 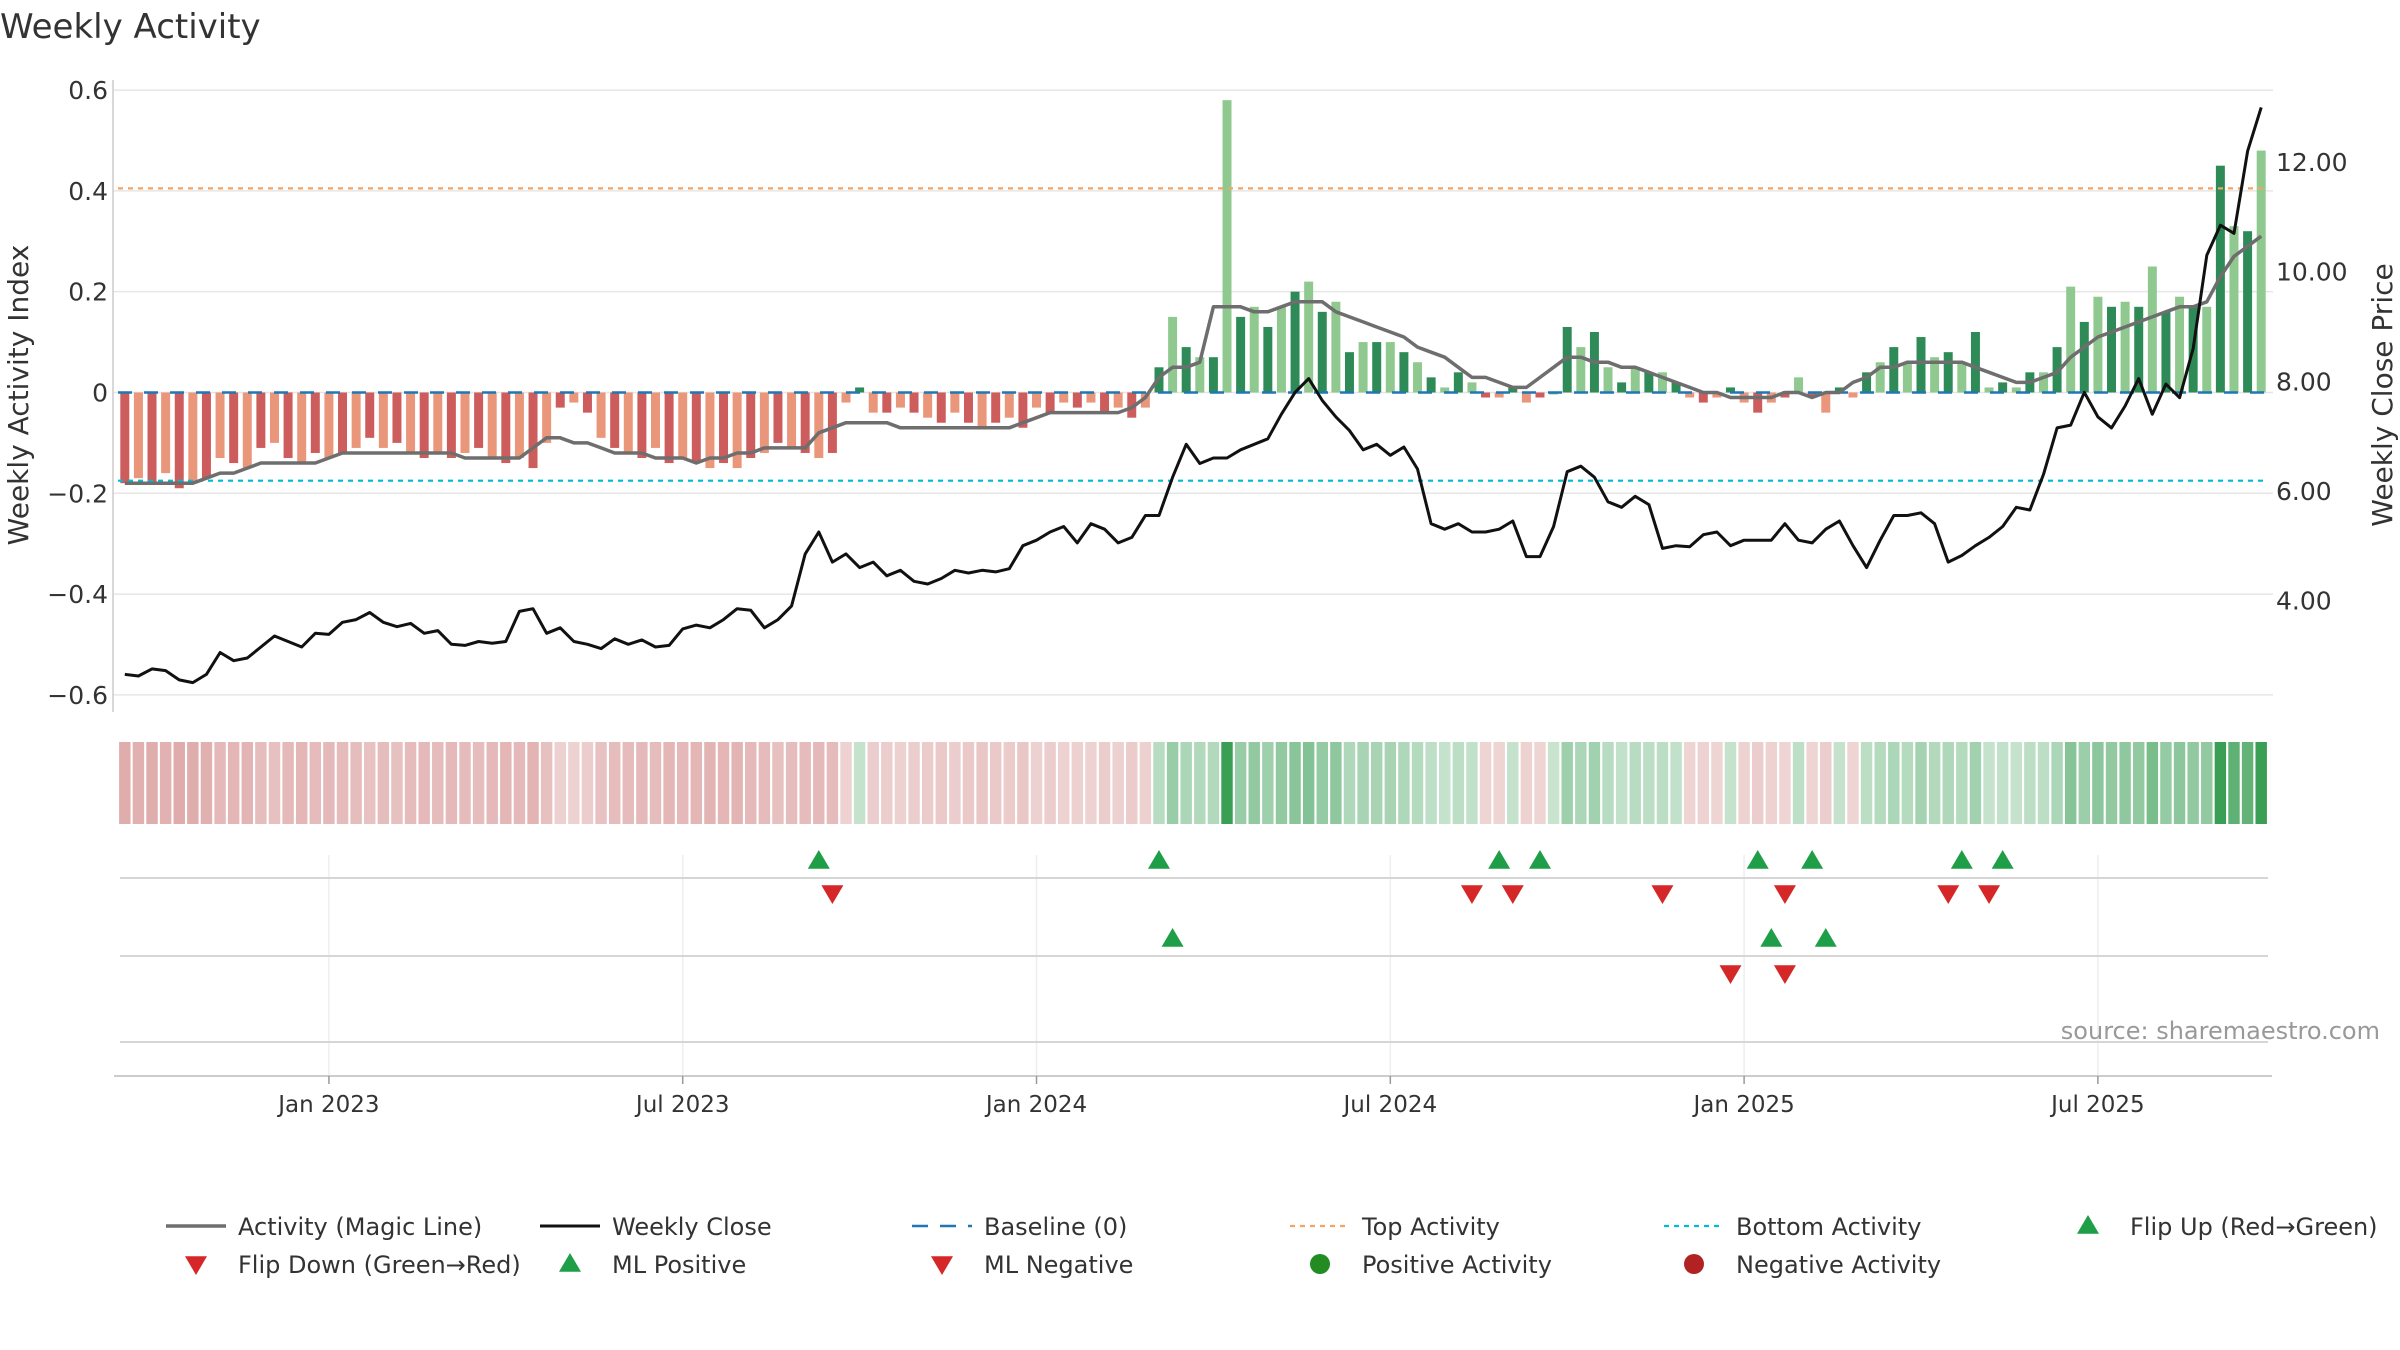 What do you see at coordinates (88, 292) in the screenshot?
I see `y-tick-label-left: 0.2` at bounding box center [88, 292].